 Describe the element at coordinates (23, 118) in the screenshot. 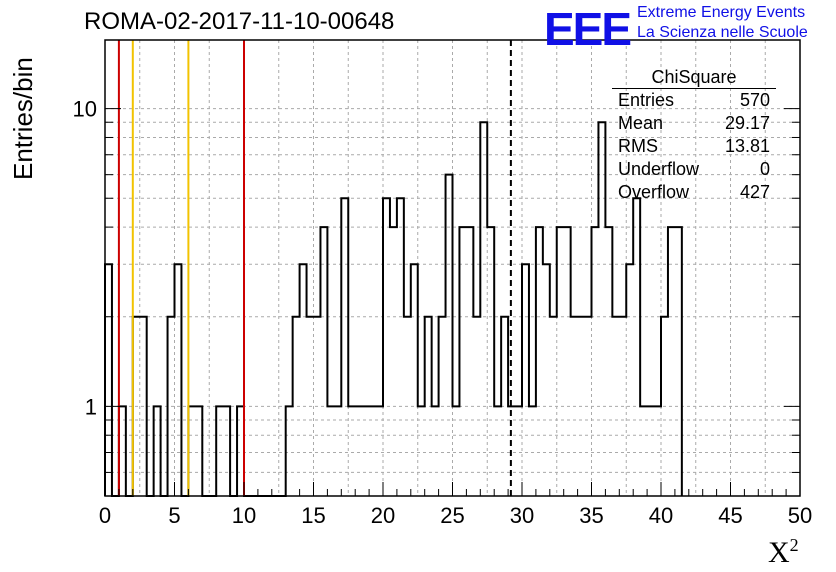

I see `y-axis-label: Entries/bin` at that location.